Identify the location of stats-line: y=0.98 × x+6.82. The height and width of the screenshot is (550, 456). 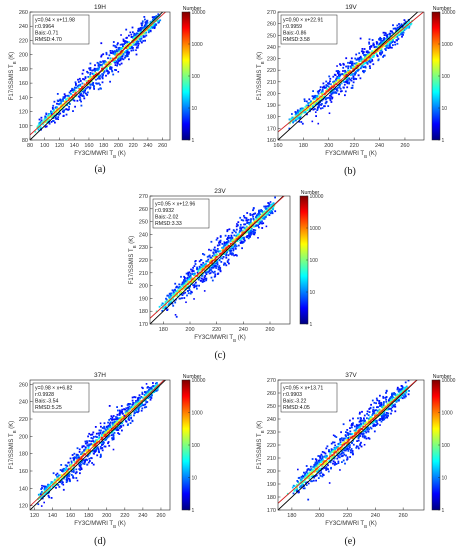
(53, 389).